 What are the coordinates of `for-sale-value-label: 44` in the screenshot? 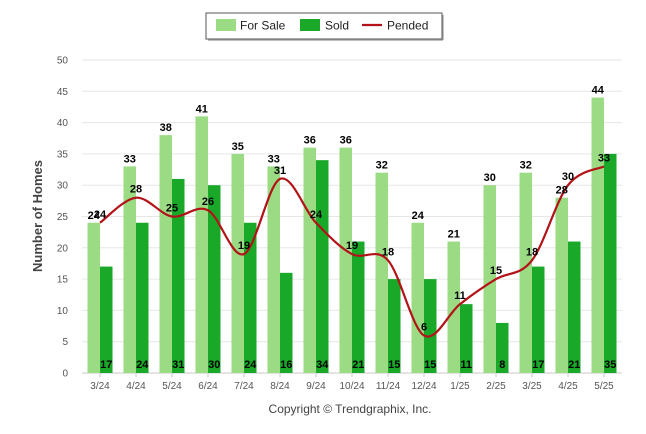 It's located at (598, 91).